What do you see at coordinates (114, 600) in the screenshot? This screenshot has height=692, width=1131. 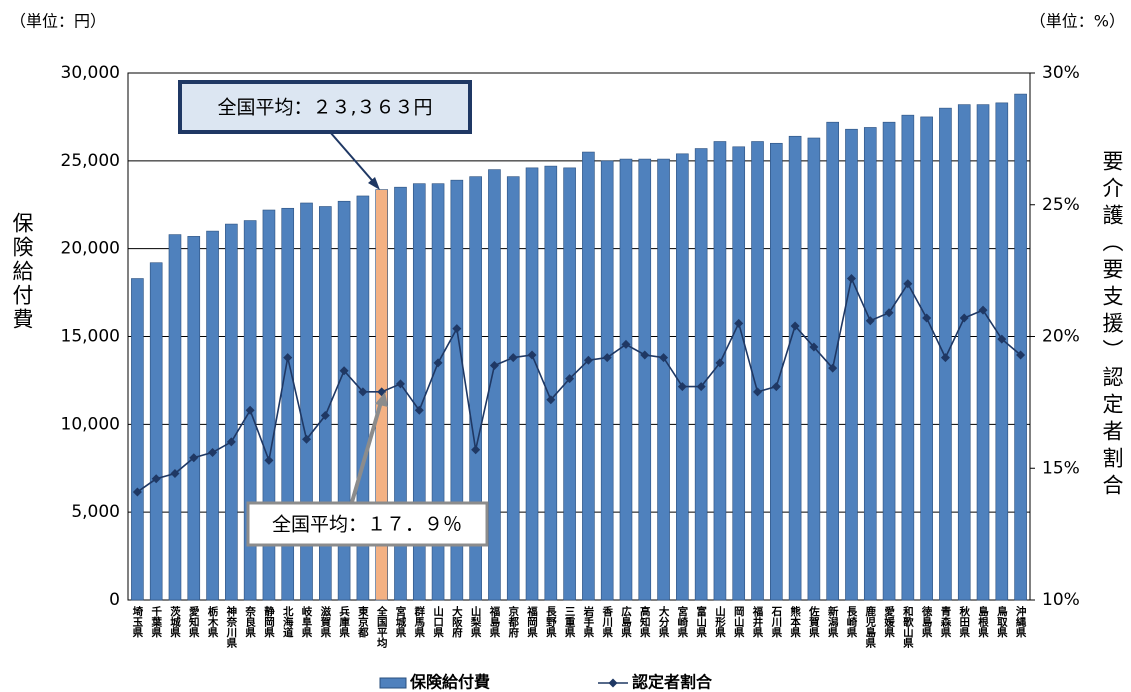 I see `y-tick-label: 0` at bounding box center [114, 600].